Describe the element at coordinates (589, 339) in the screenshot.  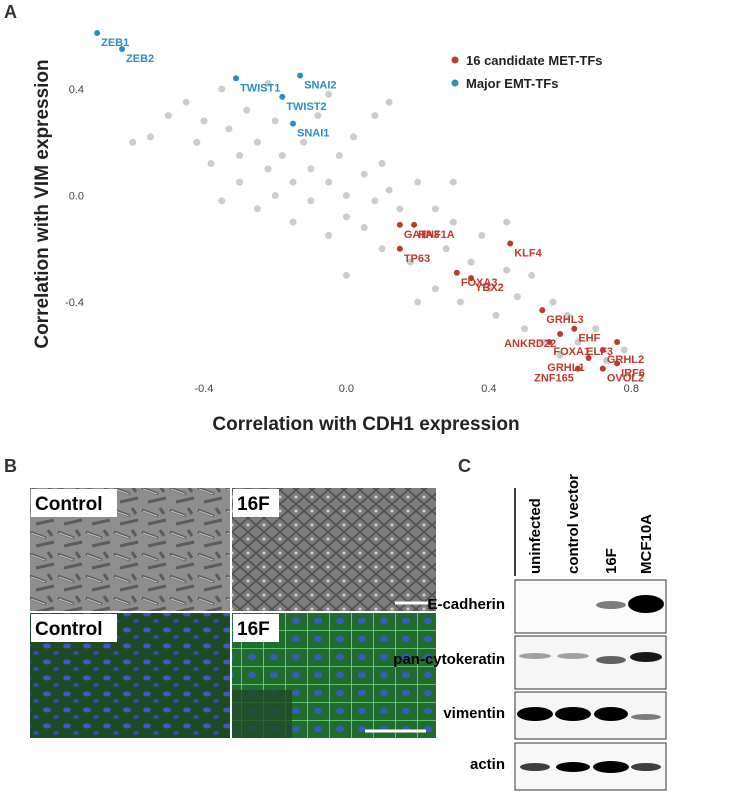
I see `point-label: EHF` at that location.